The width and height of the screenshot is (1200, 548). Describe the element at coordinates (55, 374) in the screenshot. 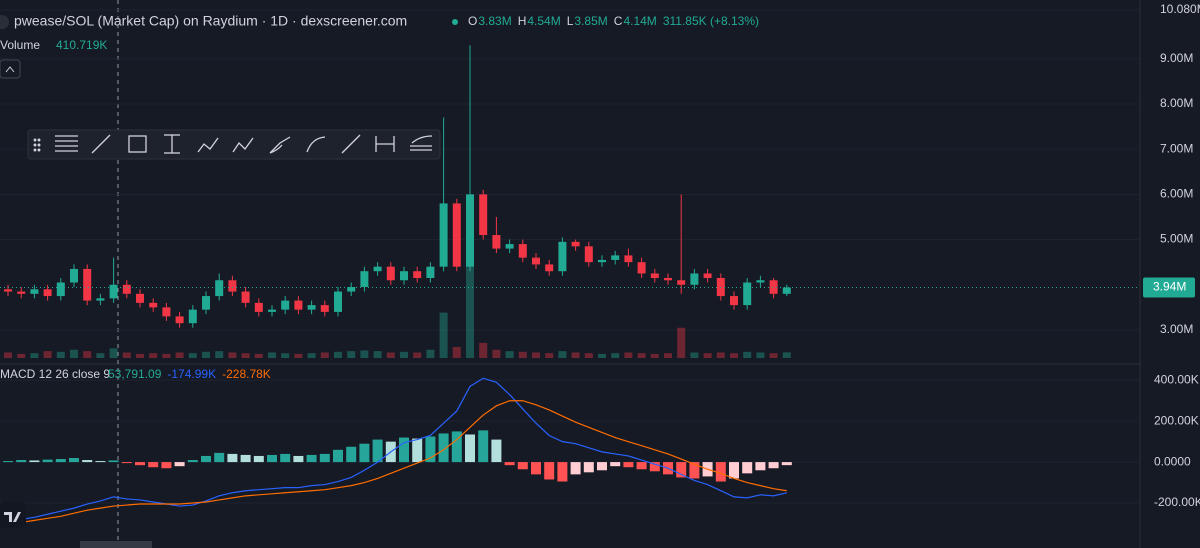

I see `macd-title: MACD 12 26 close 9` at that location.